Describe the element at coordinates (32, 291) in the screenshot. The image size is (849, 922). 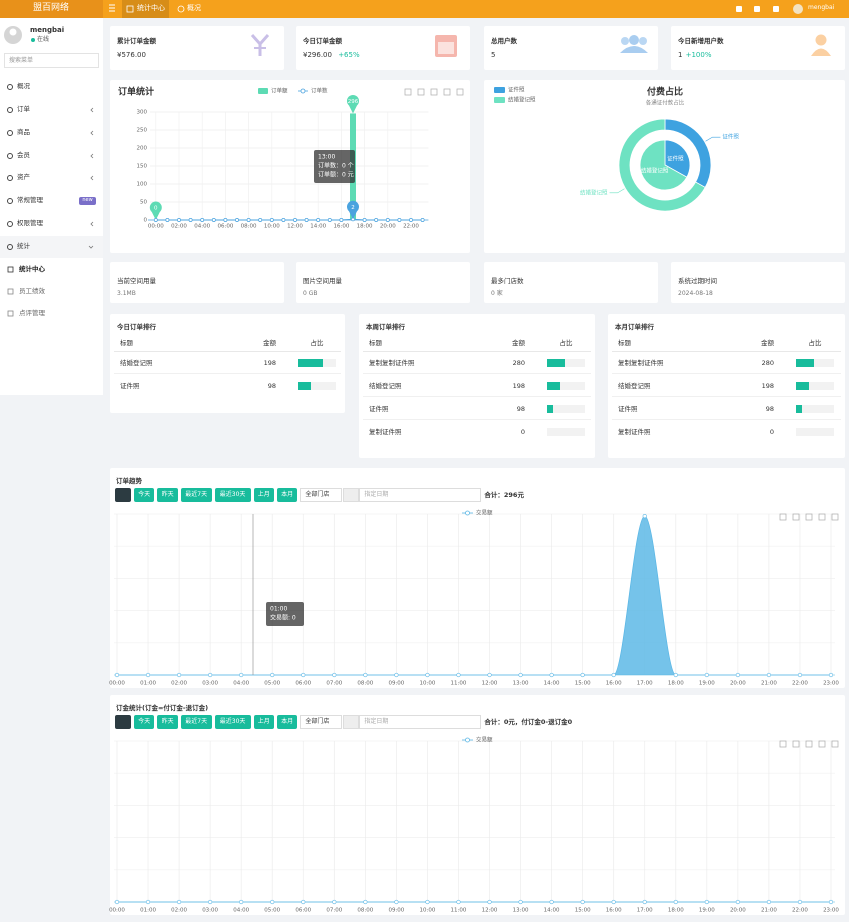
I see `submenu-item: 员工绩效` at that location.